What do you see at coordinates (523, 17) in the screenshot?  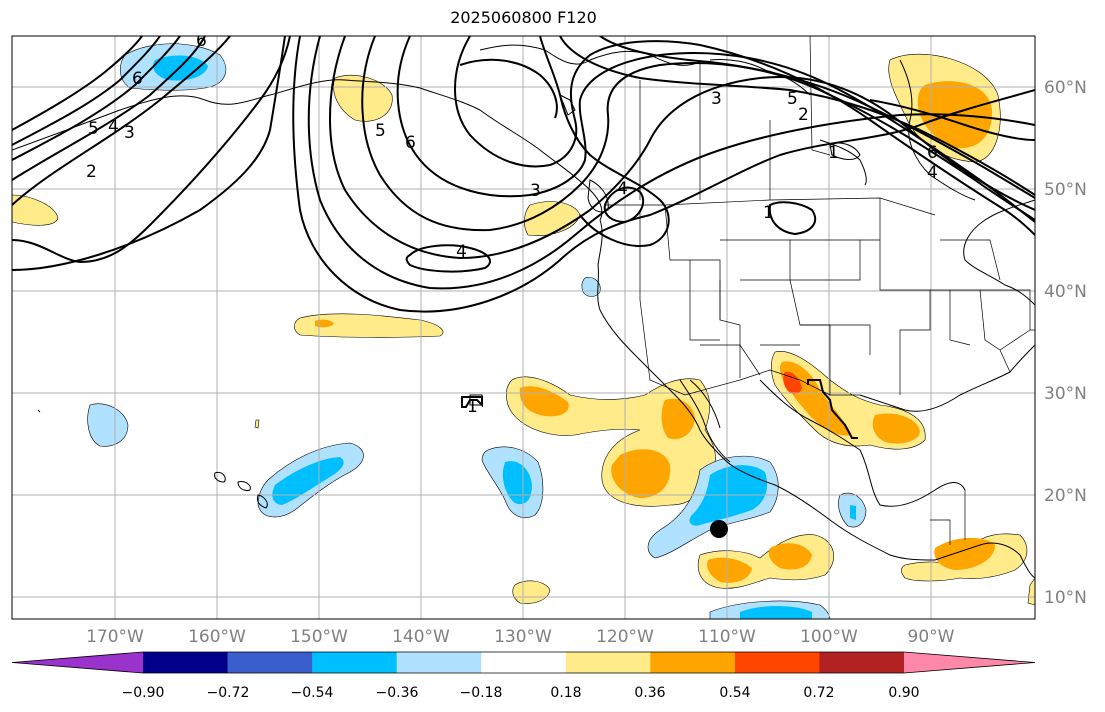 I see `map-title: 2025060800 F120` at bounding box center [523, 17].